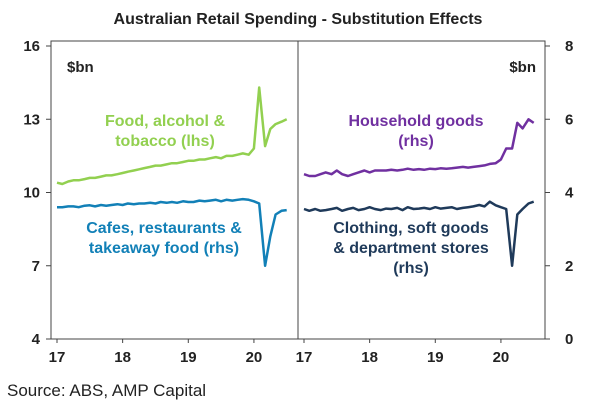 This screenshot has height=417, width=596. I want to click on rhs-tick-label: 4, so click(569, 193).